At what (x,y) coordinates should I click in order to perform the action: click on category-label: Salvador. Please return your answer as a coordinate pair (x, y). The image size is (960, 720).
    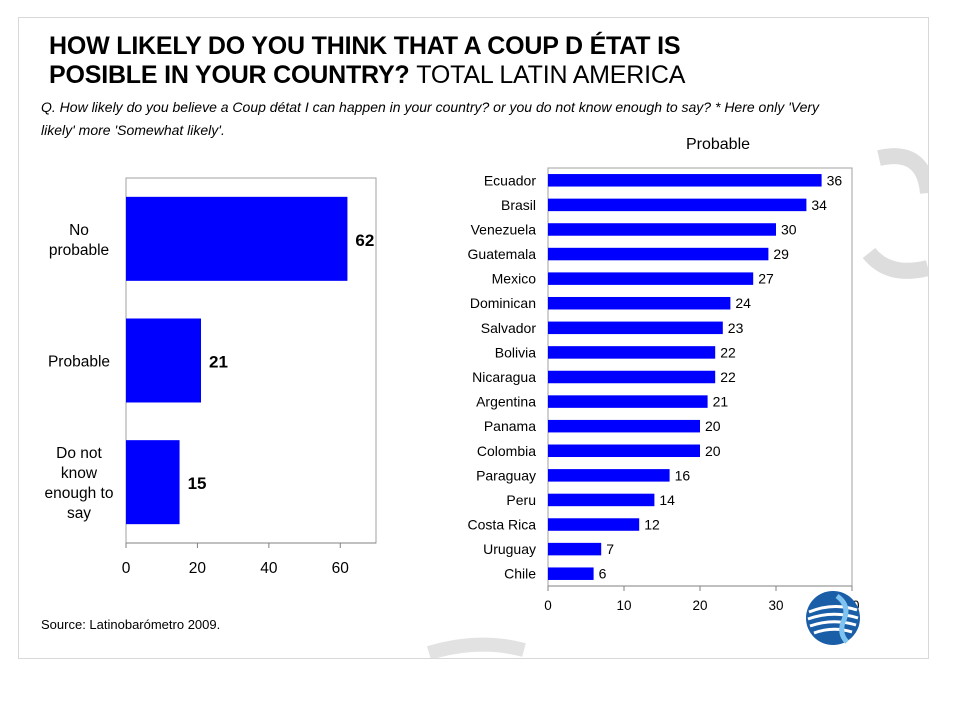
    Looking at the image, I should click on (509, 328).